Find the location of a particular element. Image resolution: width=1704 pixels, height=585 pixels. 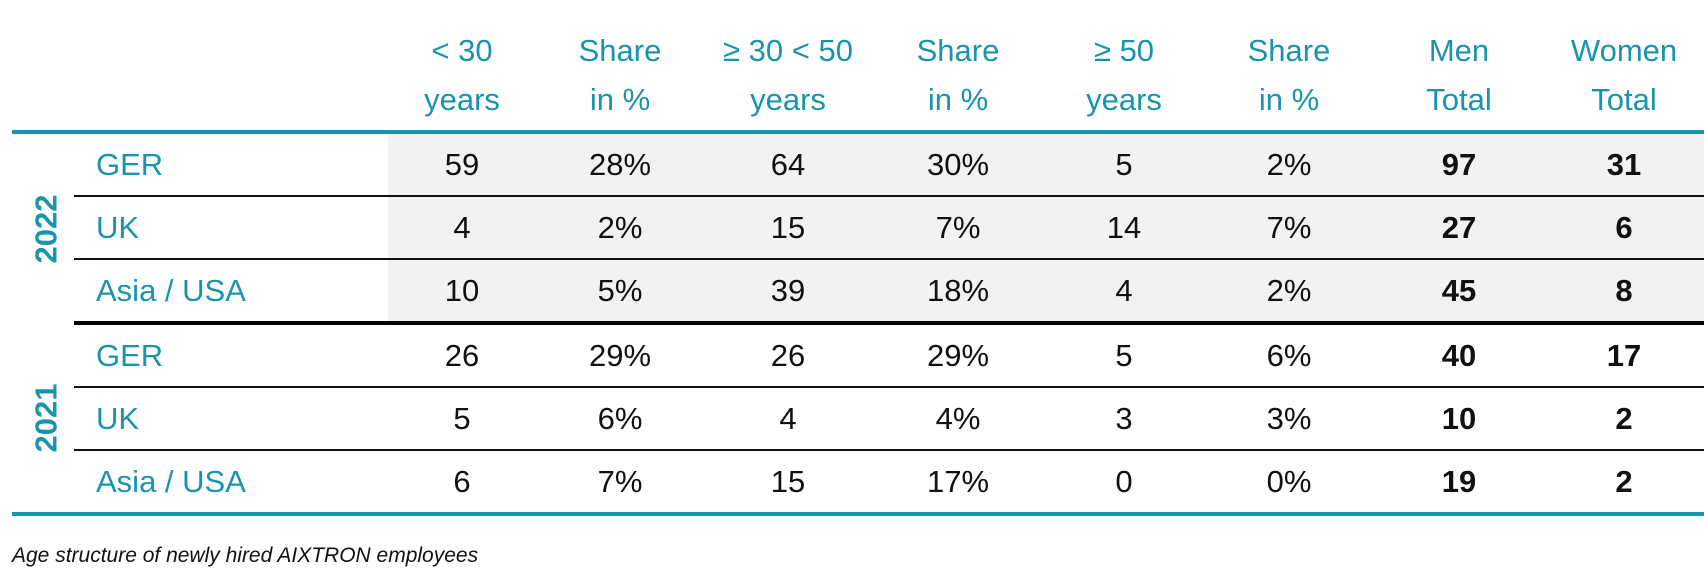

header-line1: ≥ 30 < 50 is located at coordinates (788, 50).